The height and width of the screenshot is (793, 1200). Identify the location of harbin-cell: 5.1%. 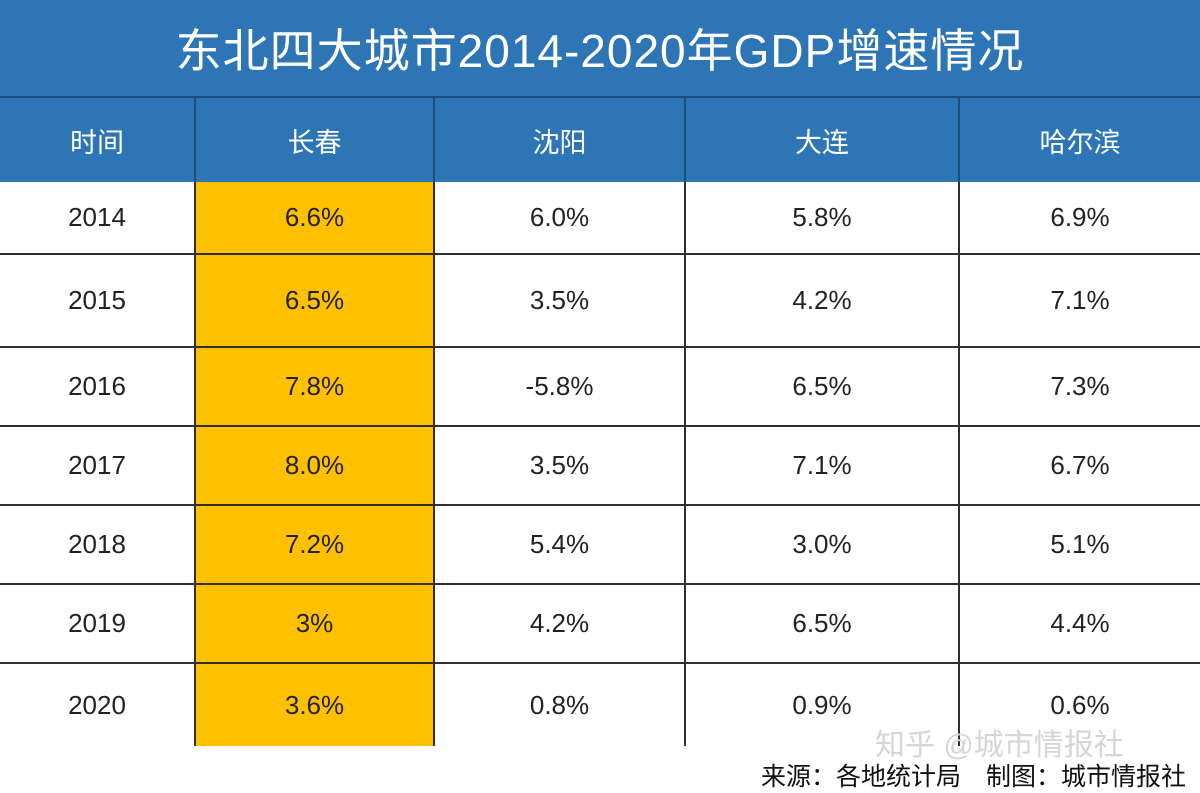
(1079, 545).